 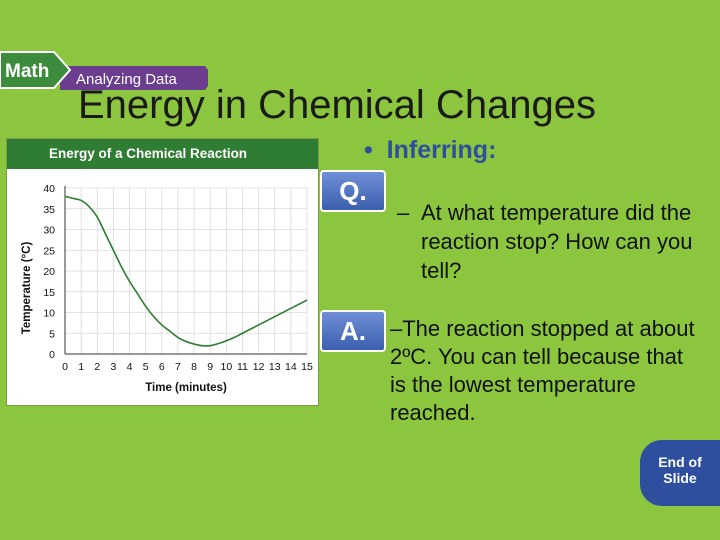 What do you see at coordinates (27, 71) in the screenshot?
I see `banner-math-label: Math` at bounding box center [27, 71].